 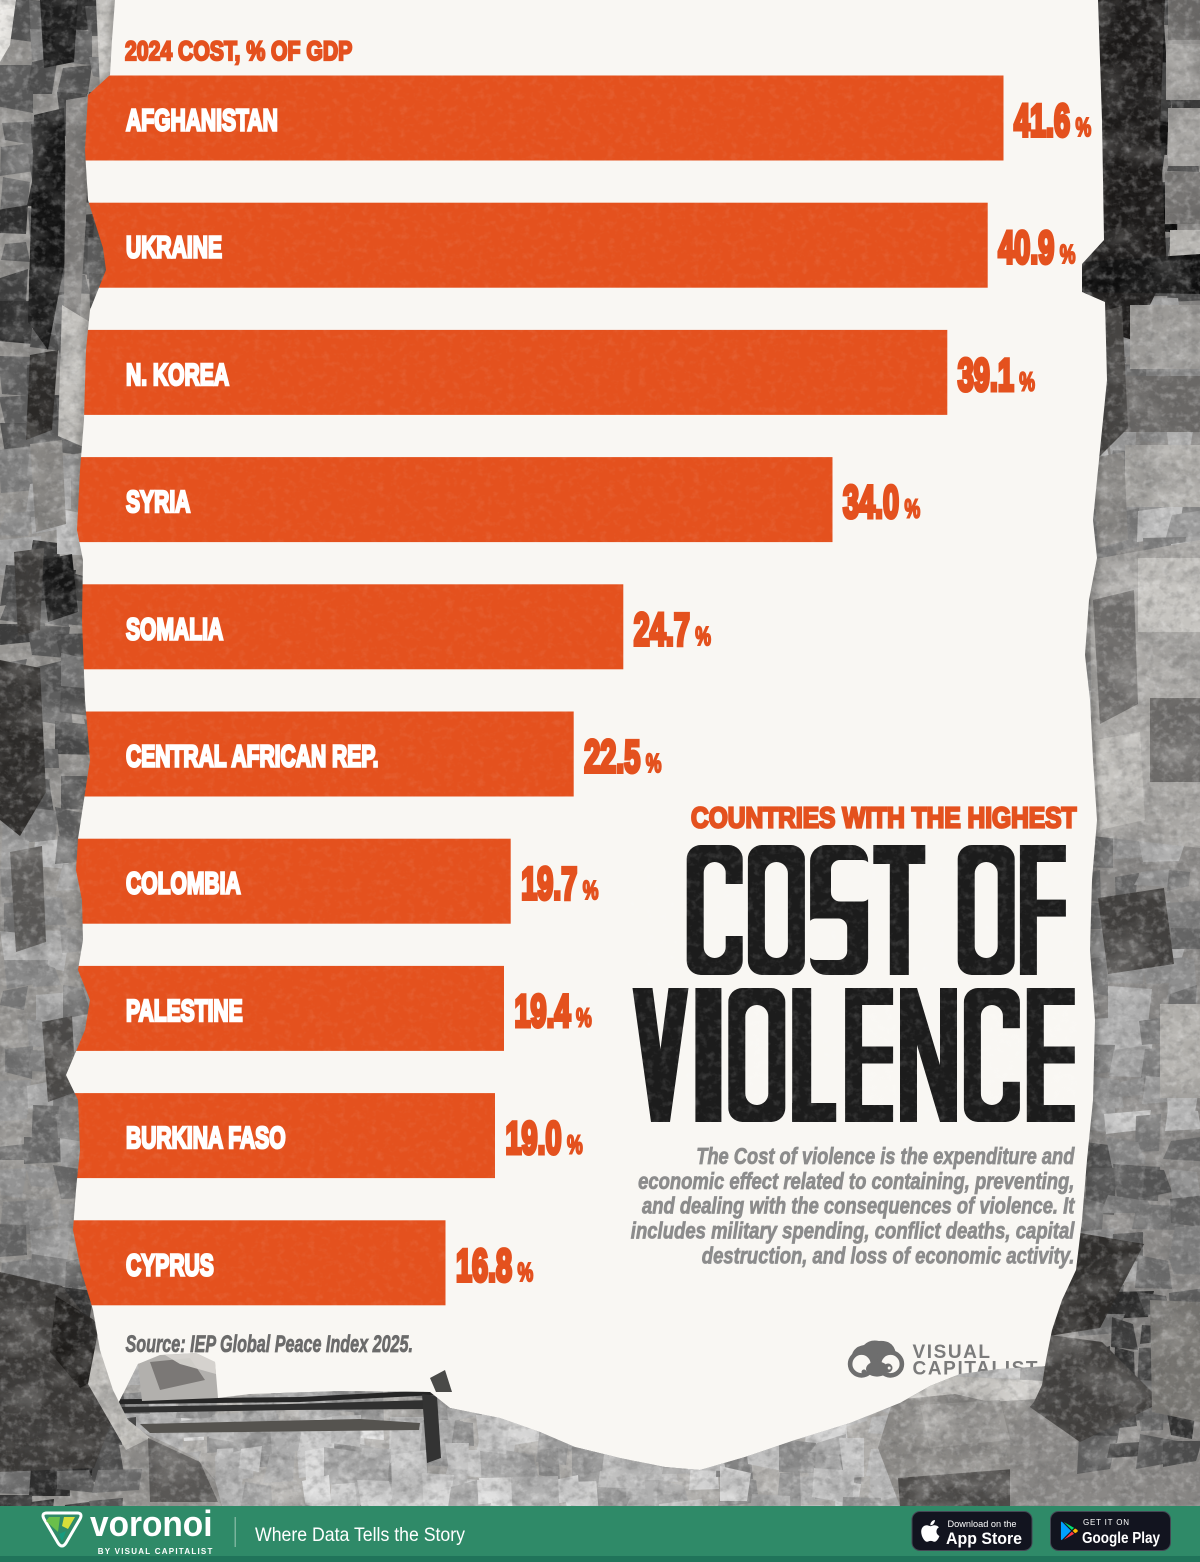 What do you see at coordinates (982, 1524) in the screenshot?
I see `svg-text: Download on the` at bounding box center [982, 1524].